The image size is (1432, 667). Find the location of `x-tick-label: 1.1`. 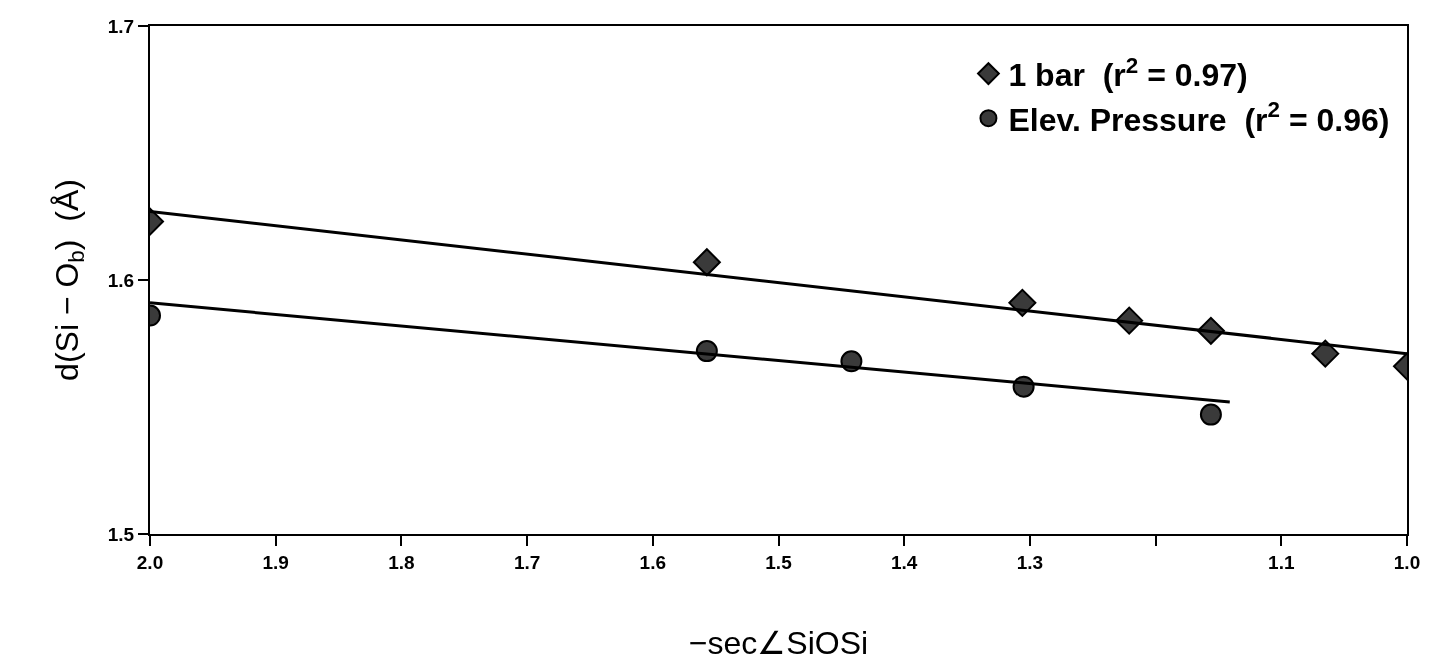

x-tick-label: 1.1 is located at coordinates (1281, 562).